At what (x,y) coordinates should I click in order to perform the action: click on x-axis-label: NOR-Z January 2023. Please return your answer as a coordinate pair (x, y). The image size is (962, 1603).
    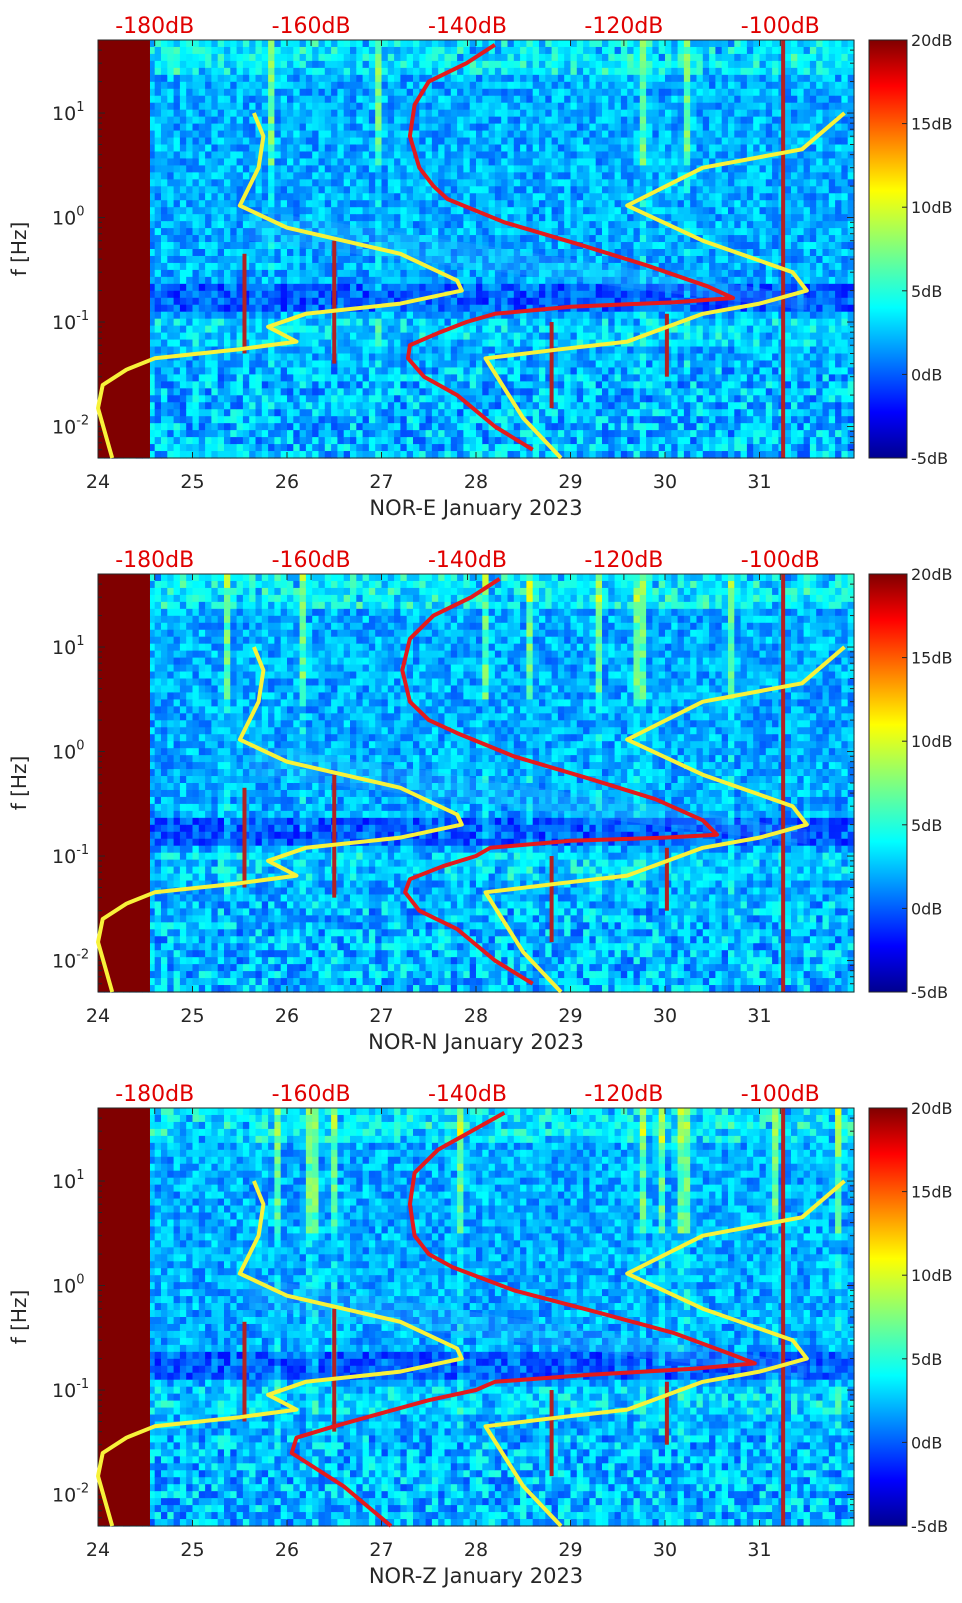
    Looking at the image, I should click on (476, 1576).